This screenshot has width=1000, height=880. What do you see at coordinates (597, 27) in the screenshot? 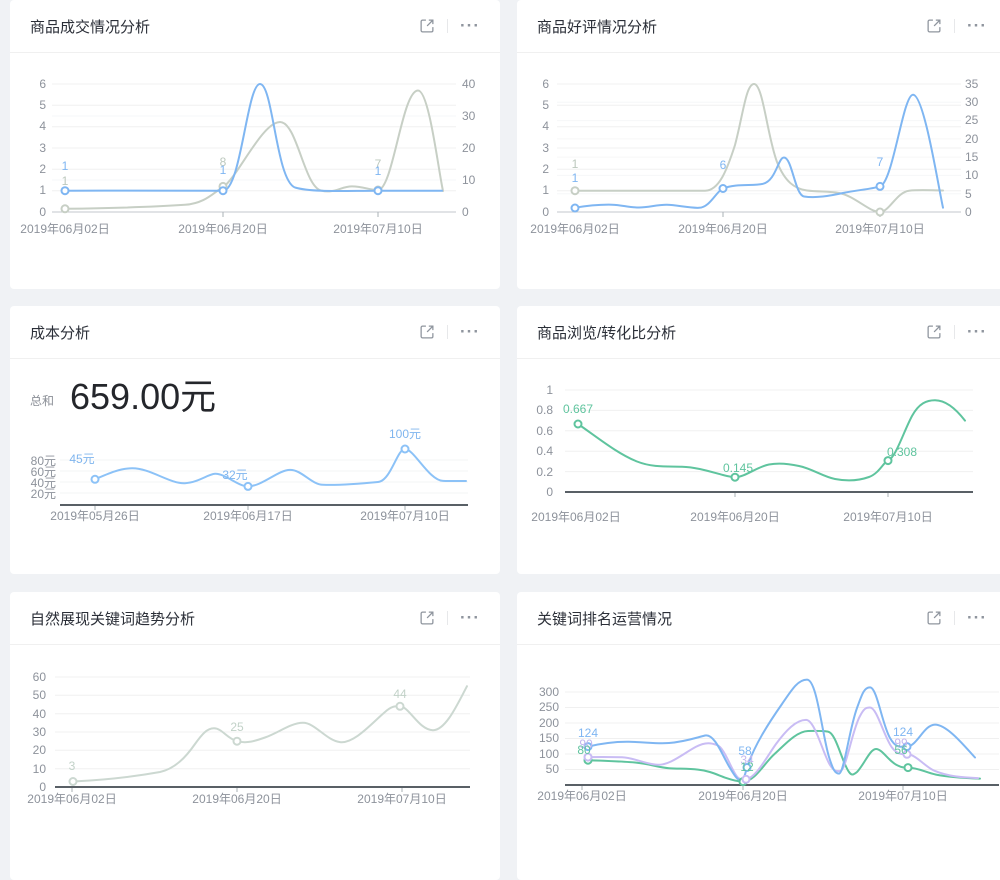
I see `card-title: 商品好评情况分析` at bounding box center [597, 27].